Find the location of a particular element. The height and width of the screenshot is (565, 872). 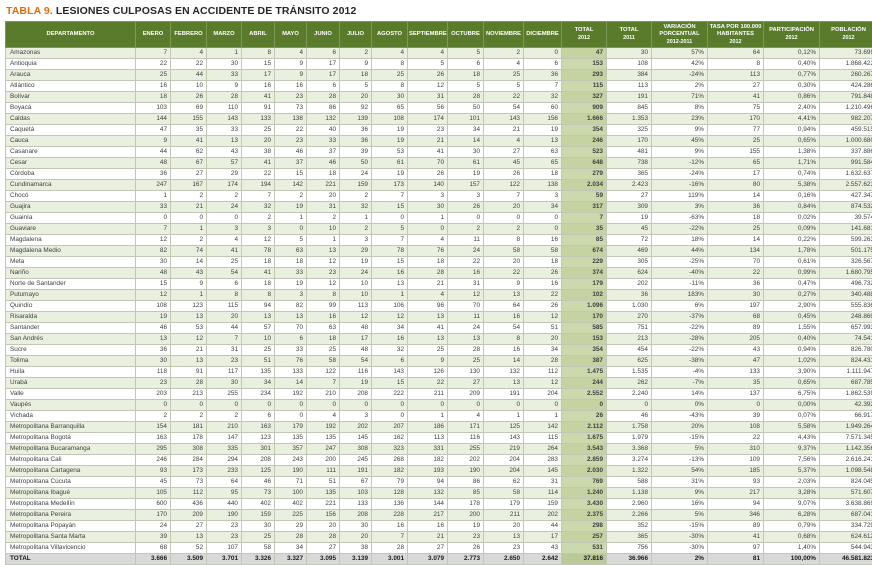

value-cell: 327 is located at coordinates (584, 97).